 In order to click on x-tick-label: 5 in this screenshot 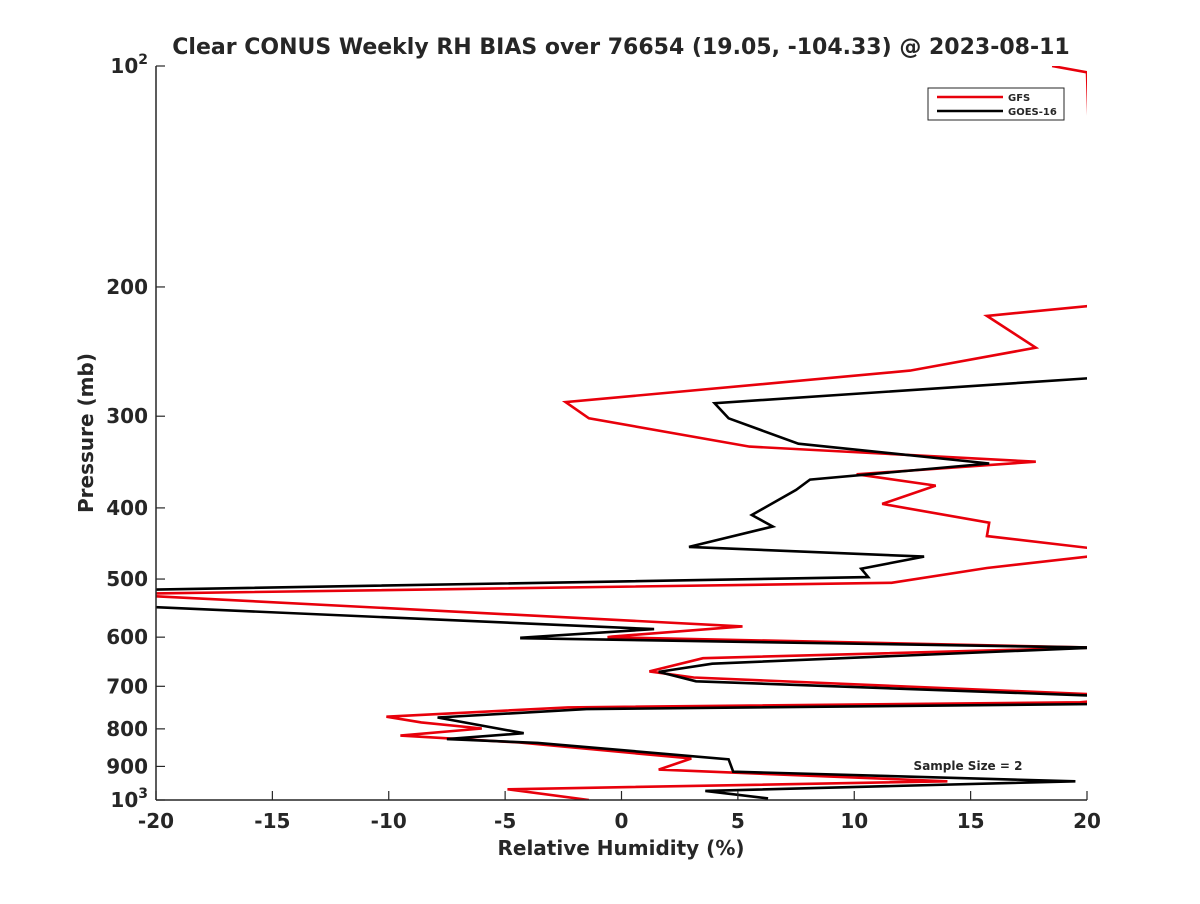, I will do `click(738, 821)`.